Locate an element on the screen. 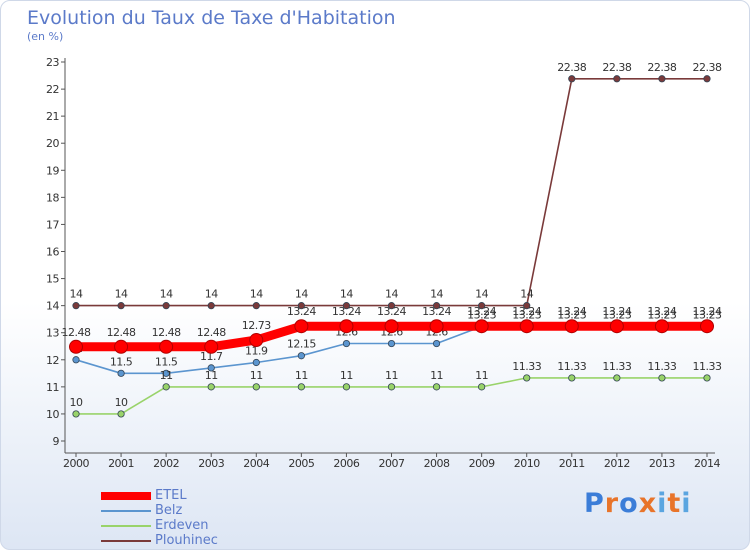  legend-label: Erdeven is located at coordinates (182, 525).